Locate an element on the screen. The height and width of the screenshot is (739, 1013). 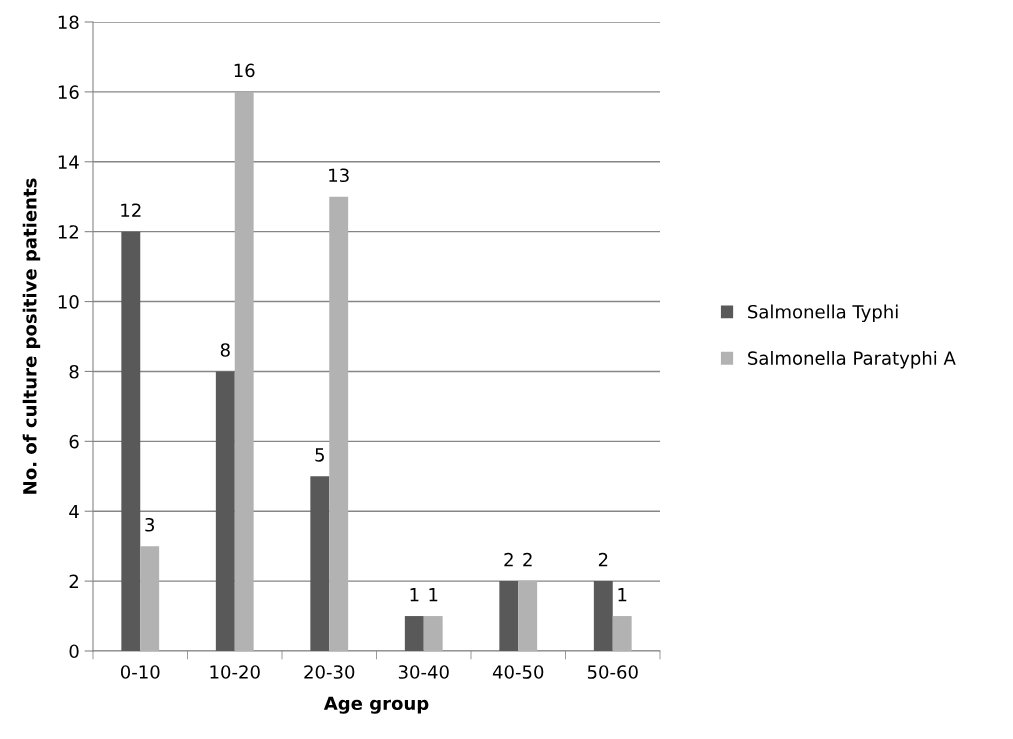
y-tick-label: 18 is located at coordinates (68, 22).